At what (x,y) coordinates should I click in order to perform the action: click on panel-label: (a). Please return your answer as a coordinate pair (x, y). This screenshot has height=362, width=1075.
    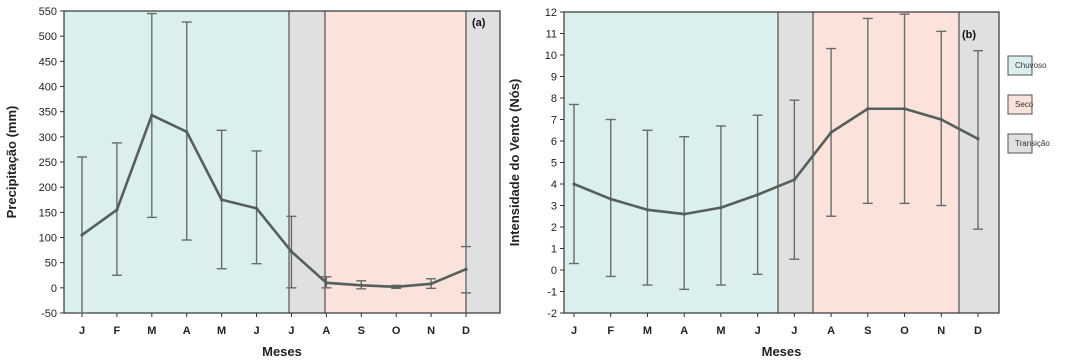
    Looking at the image, I should click on (479, 23).